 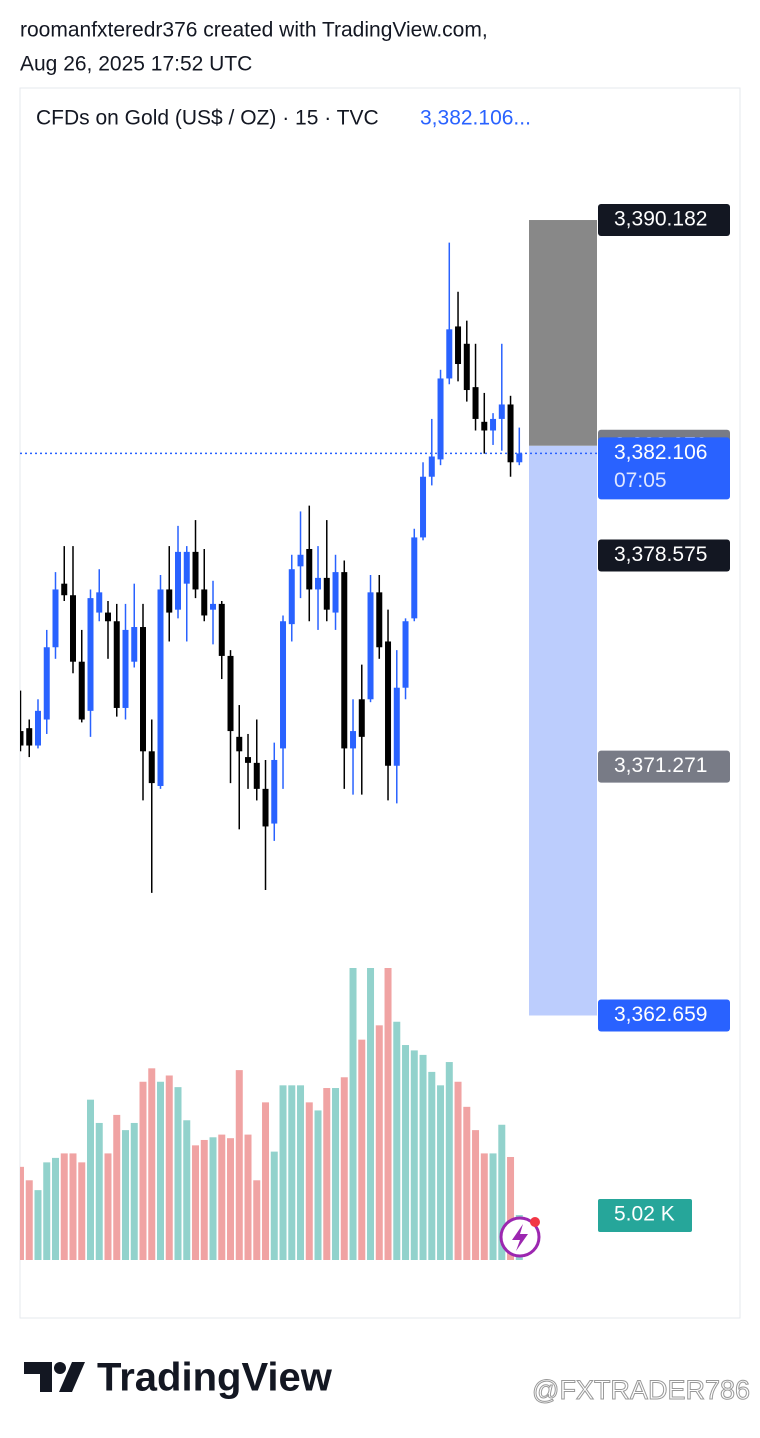 I want to click on volume-badge, so click(x=645, y=1216).